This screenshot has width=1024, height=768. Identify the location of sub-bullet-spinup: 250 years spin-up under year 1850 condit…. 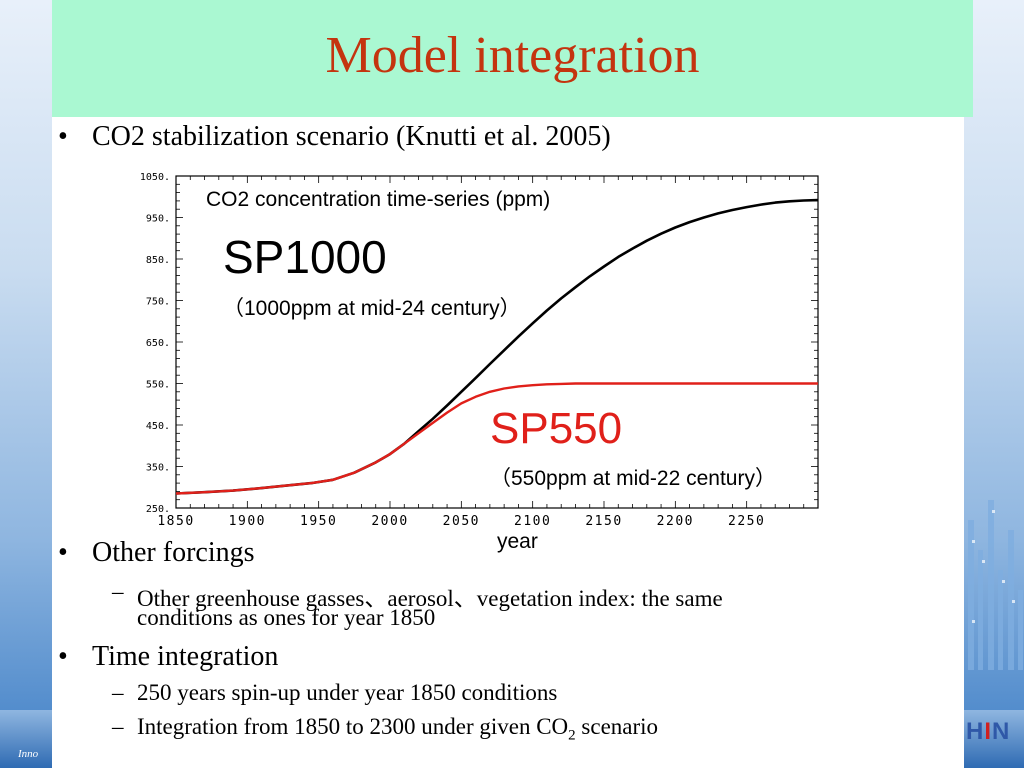
(347, 692).